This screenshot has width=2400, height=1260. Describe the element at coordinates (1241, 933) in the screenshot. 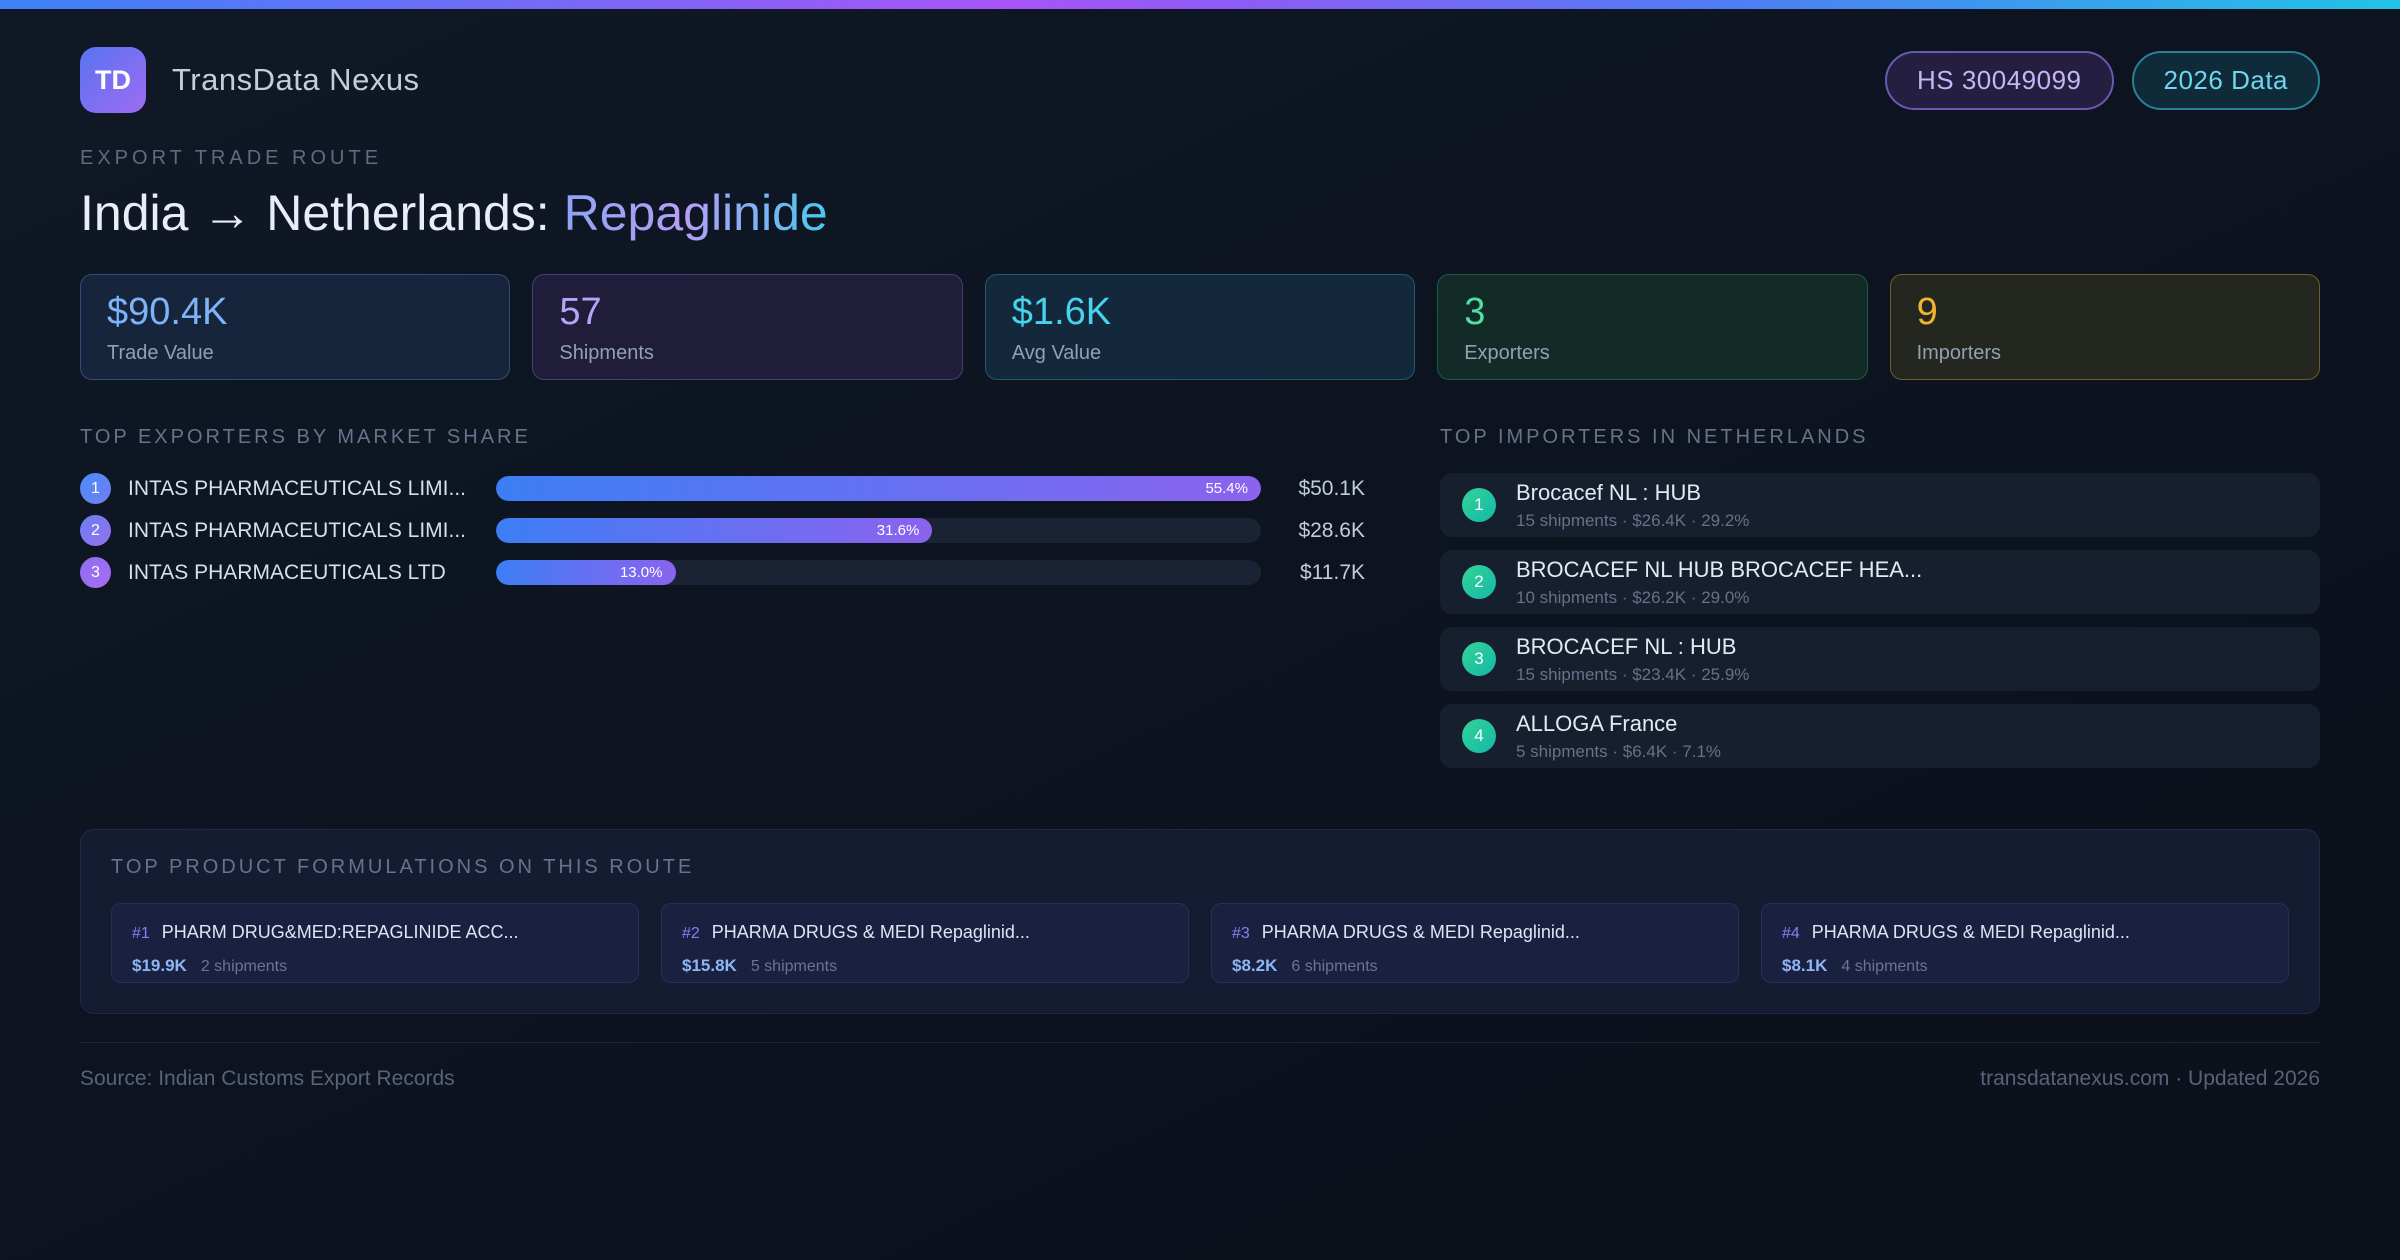

I see `product-rank: #3` at that location.